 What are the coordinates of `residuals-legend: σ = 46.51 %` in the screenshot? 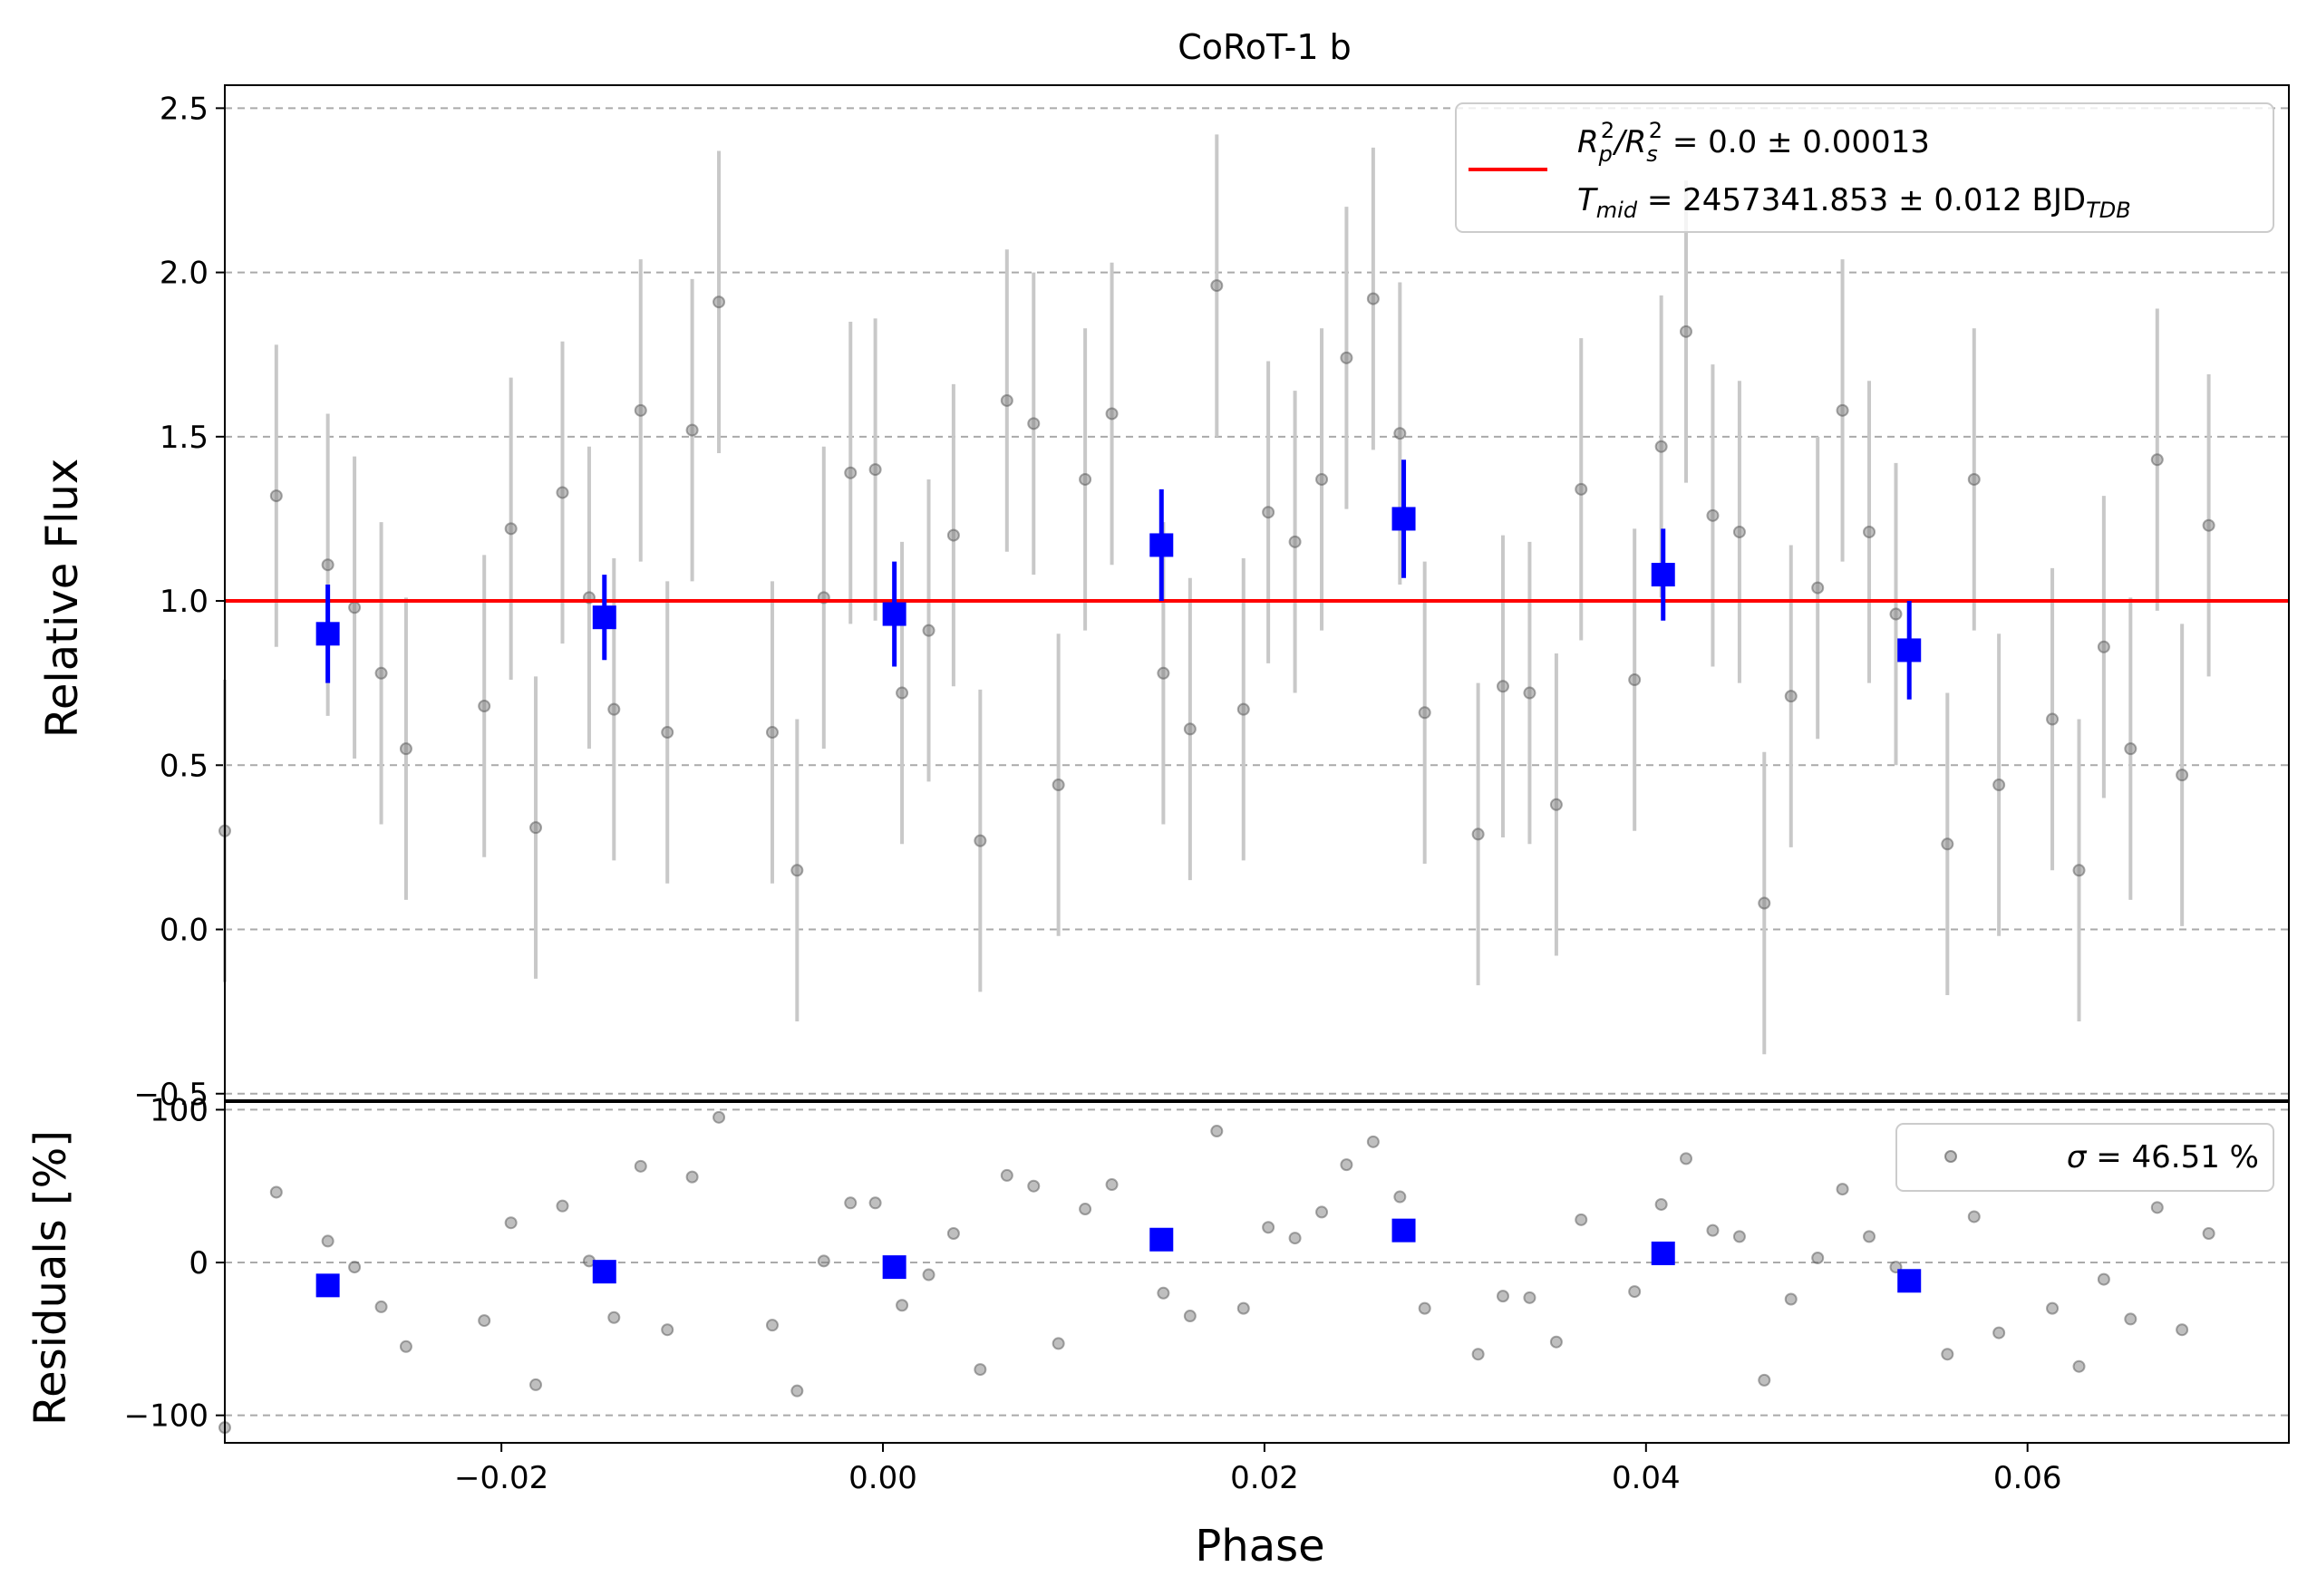 It's located at (2084, 1157).